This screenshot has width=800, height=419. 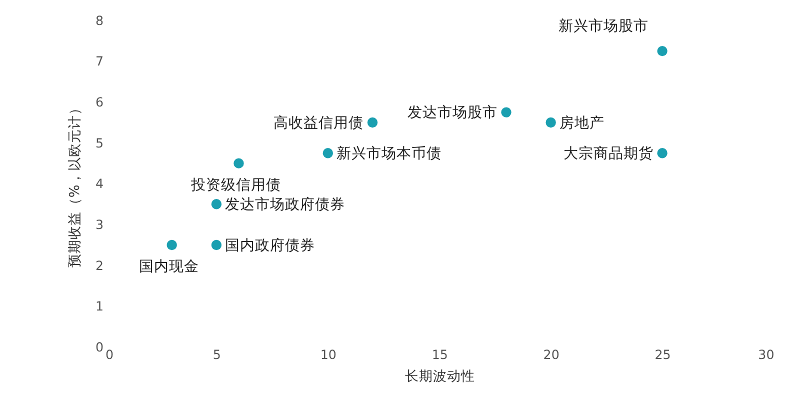 What do you see at coordinates (389, 153) in the screenshot?
I see `annotation: 新兴市场本币债` at bounding box center [389, 153].